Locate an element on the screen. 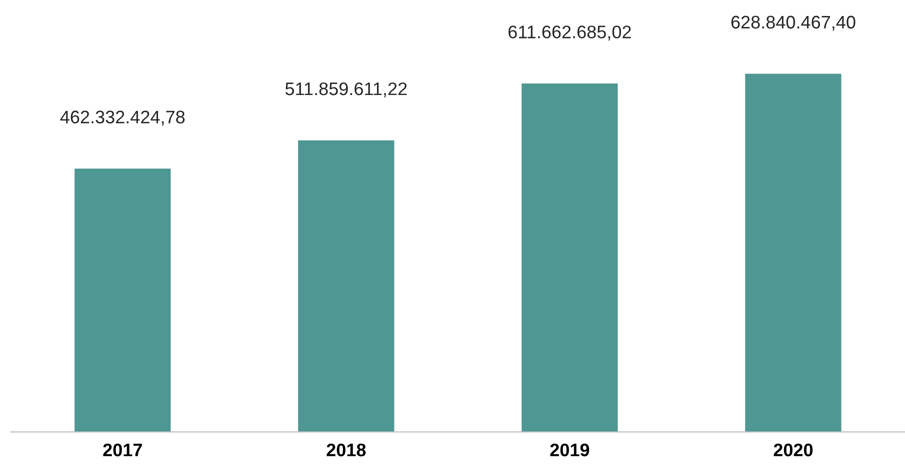 This screenshot has width=905, height=465. x-tick-label: 2019 is located at coordinates (570, 450).